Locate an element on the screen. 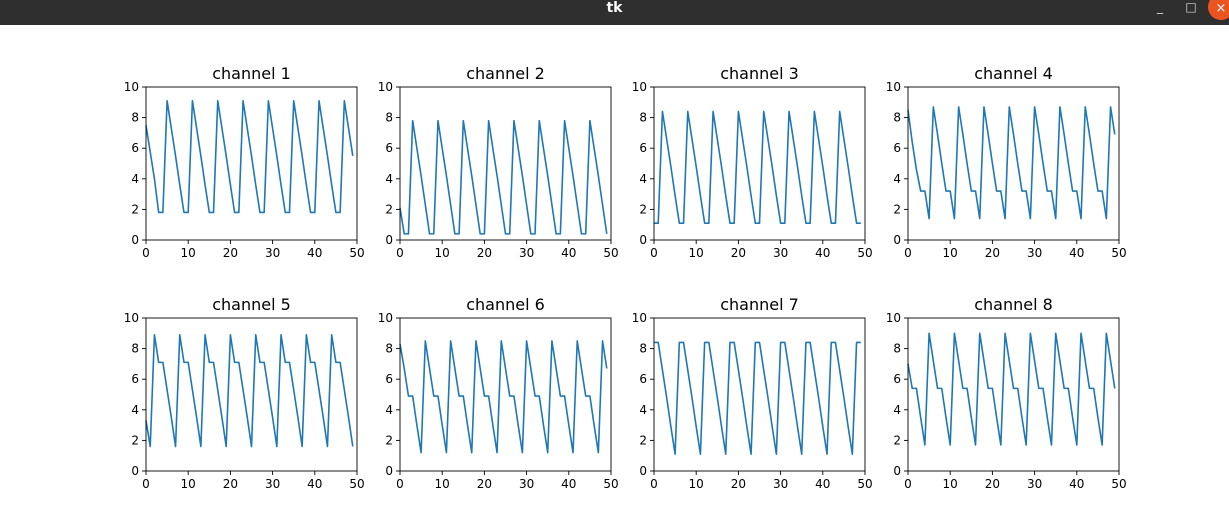 The width and height of the screenshot is (1229, 528). subplot-title: channel 1 is located at coordinates (251, 73).